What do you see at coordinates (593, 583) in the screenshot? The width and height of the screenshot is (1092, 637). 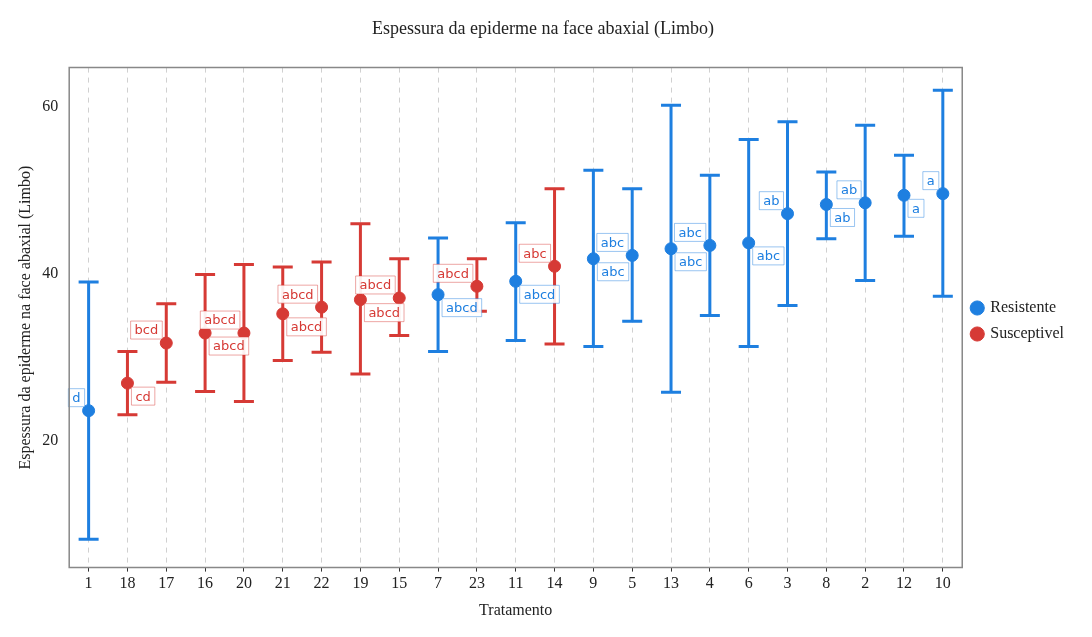 I see `x-tick-label: 9` at bounding box center [593, 583].